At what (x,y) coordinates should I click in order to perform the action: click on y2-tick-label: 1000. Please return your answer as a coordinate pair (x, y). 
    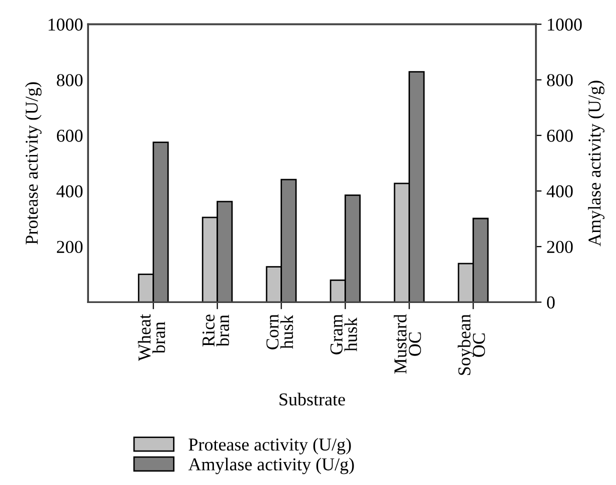
    Looking at the image, I should click on (565, 24).